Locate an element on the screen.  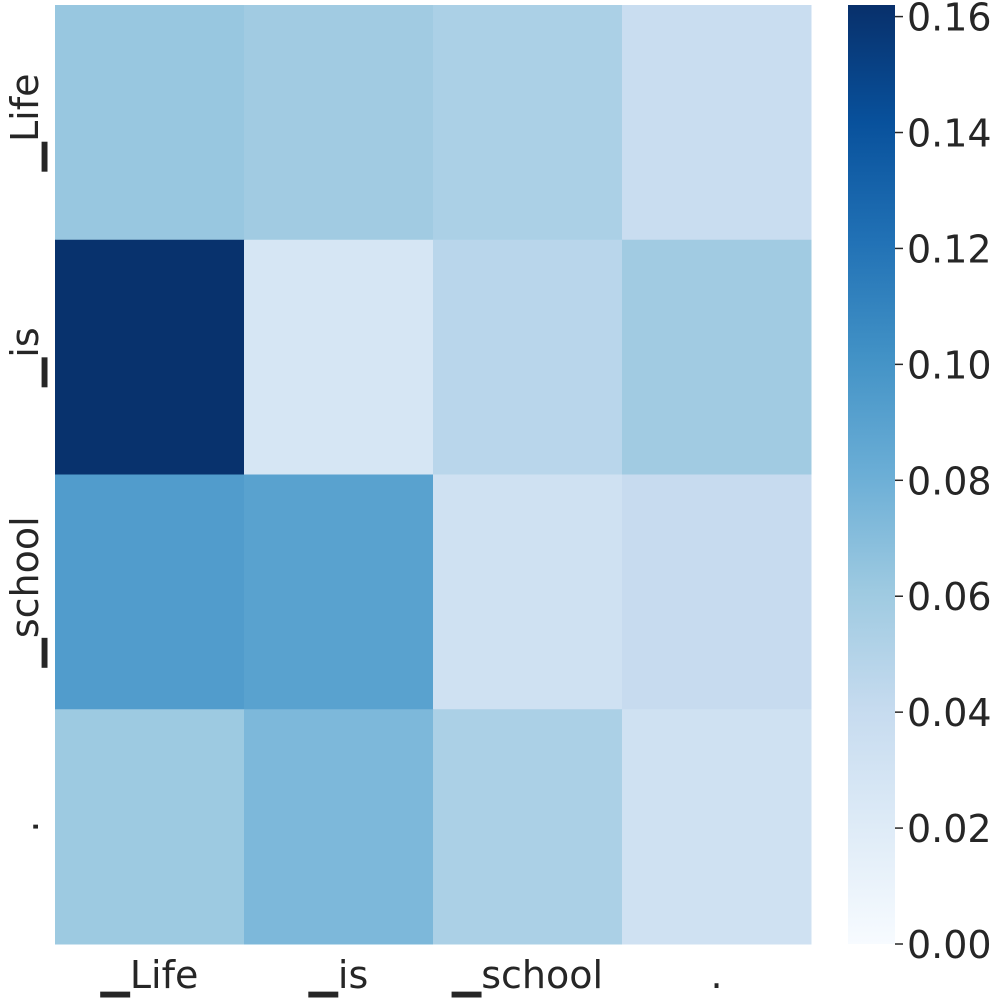
x-tick-label-period: . is located at coordinates (716, 975).